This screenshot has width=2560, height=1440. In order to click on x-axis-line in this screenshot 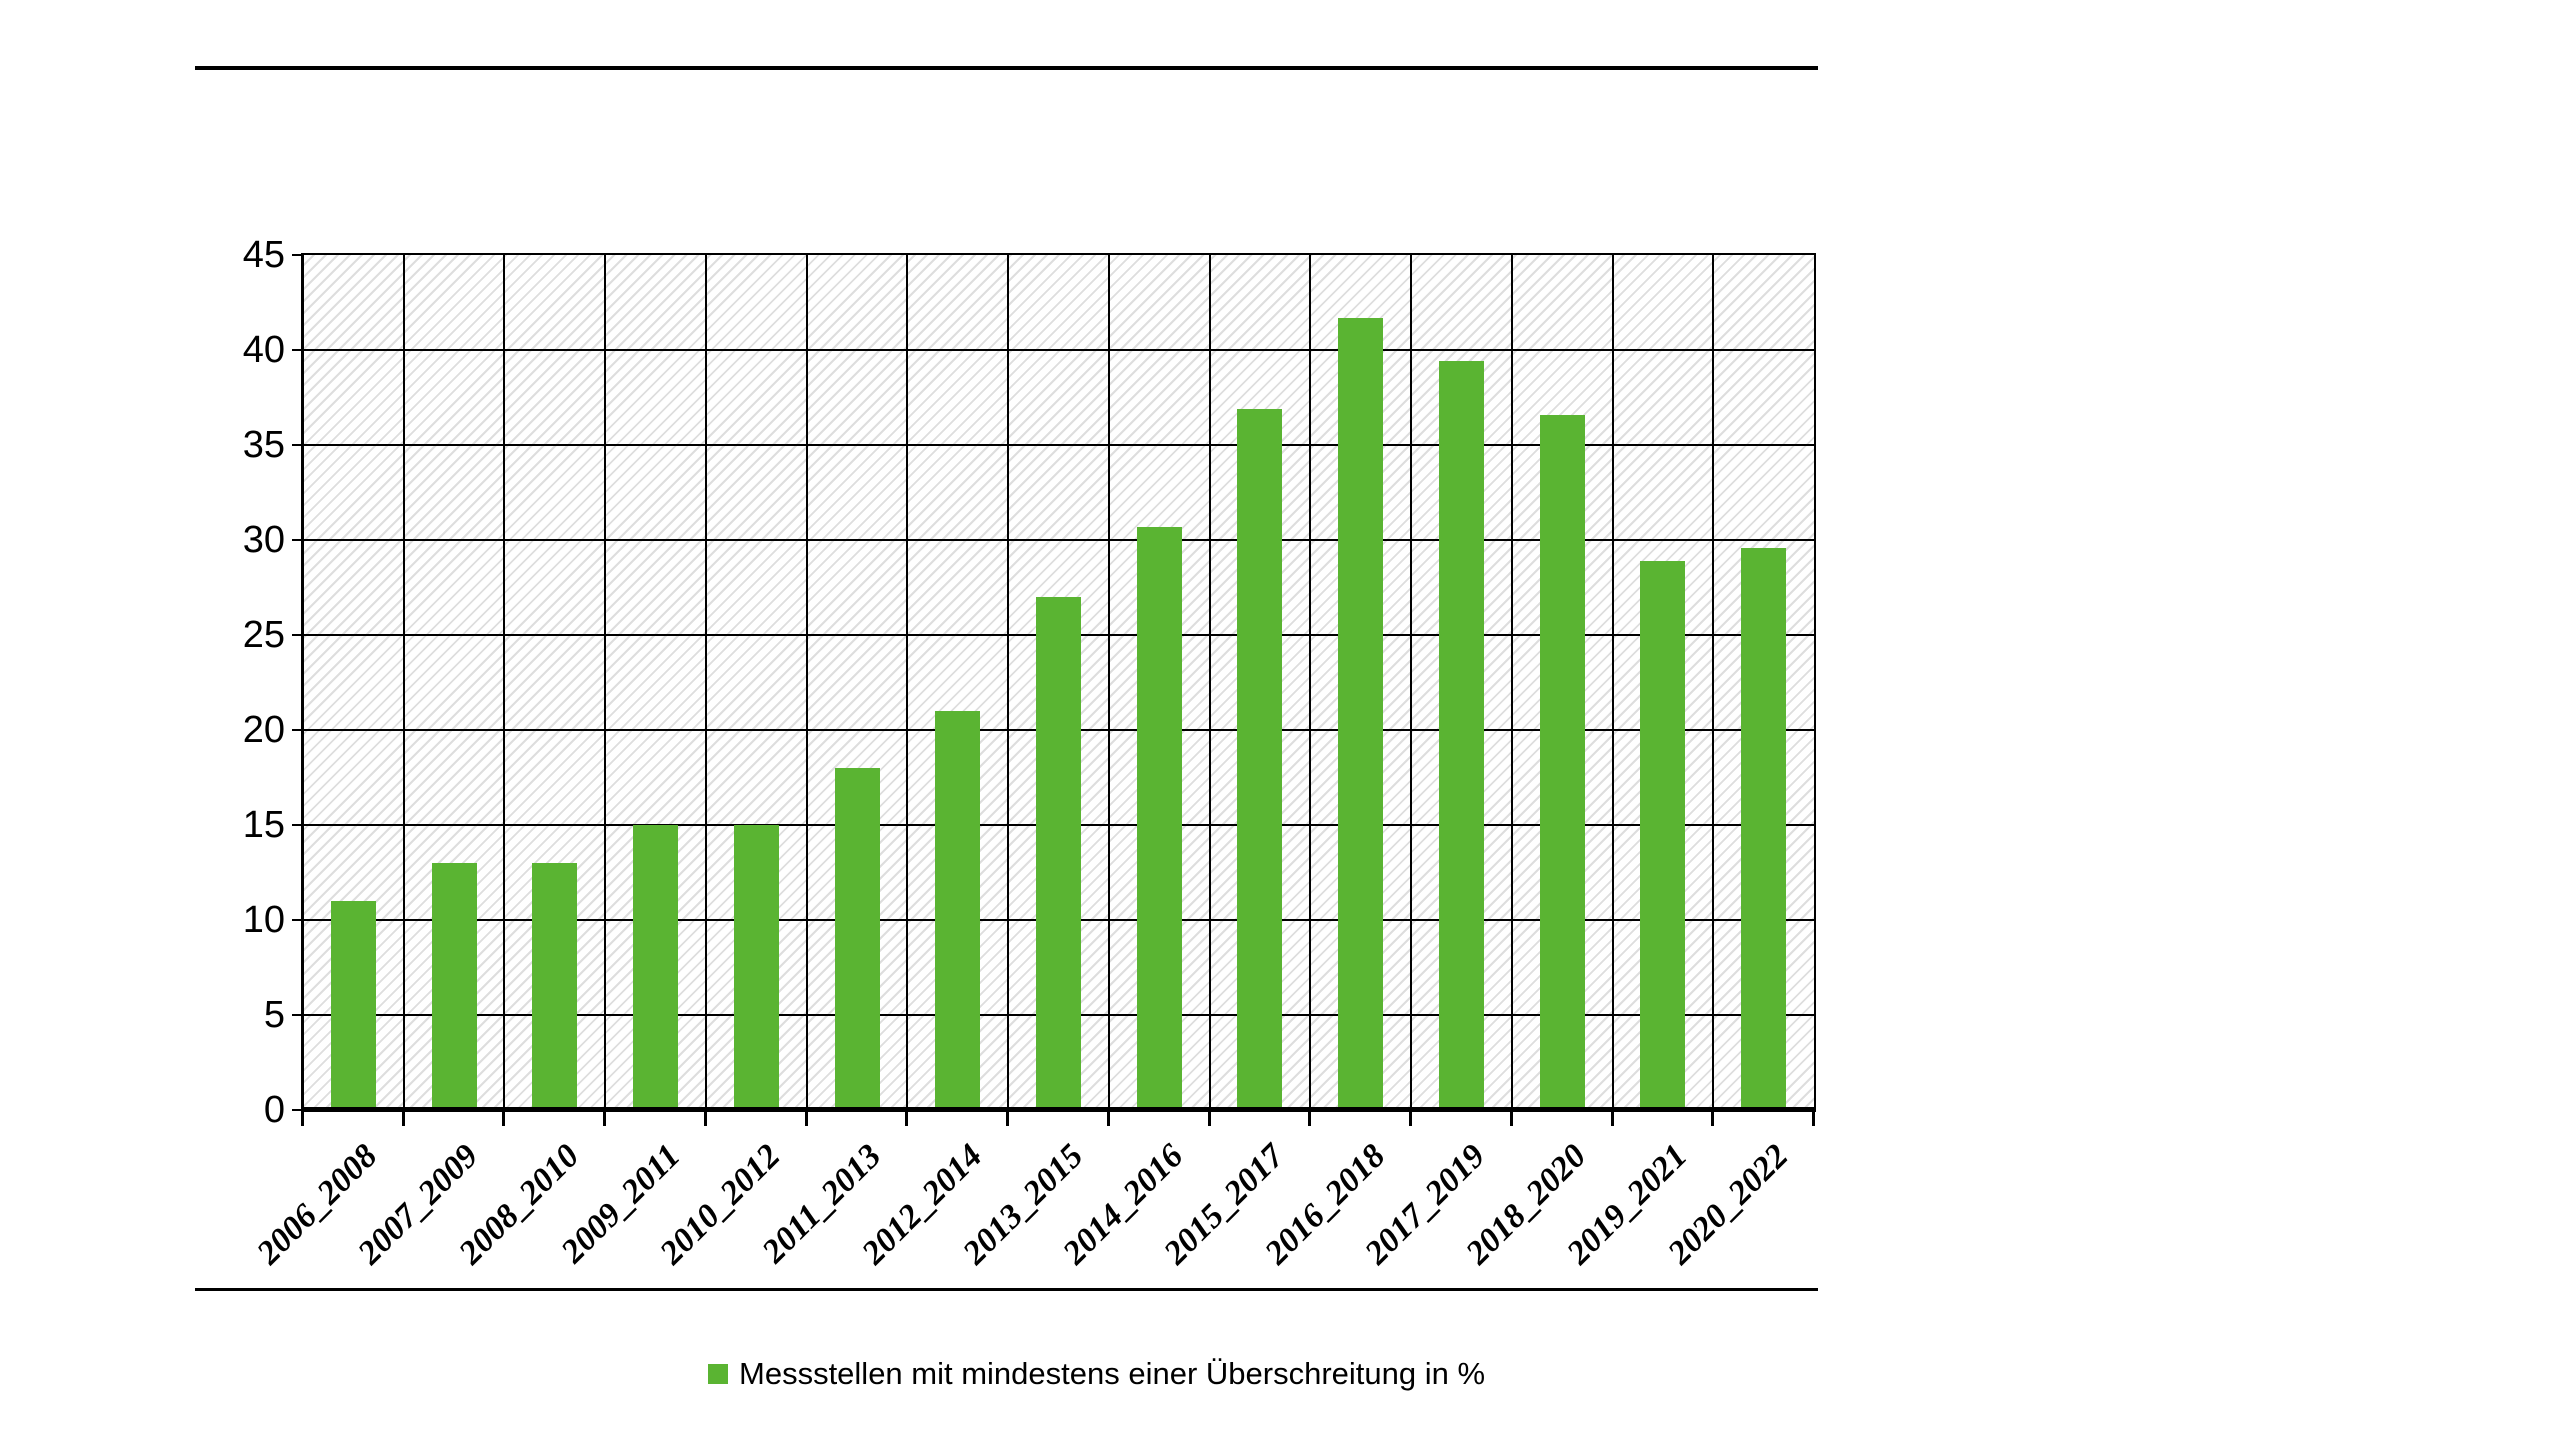, I will do `click(1058, 1109)`.